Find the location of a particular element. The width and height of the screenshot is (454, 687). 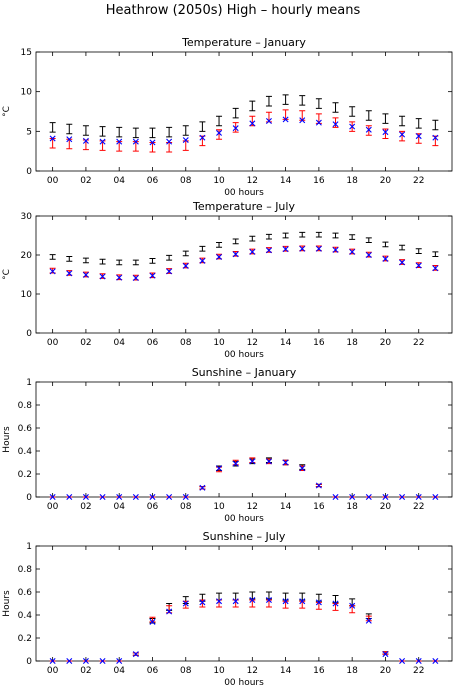

panel-title: Sunshine – July is located at coordinates (244, 536).